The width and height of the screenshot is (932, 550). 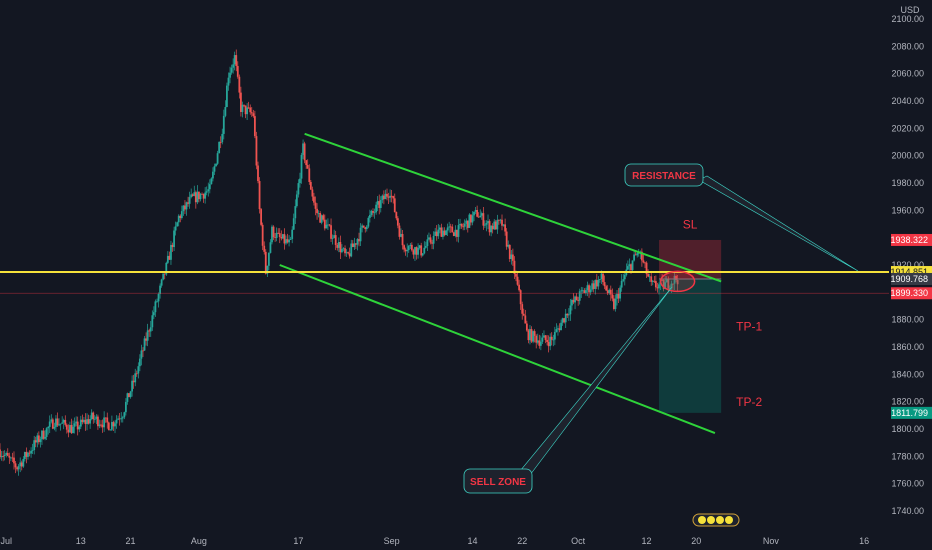 I want to click on upper-channel-line, so click(x=513, y=207).